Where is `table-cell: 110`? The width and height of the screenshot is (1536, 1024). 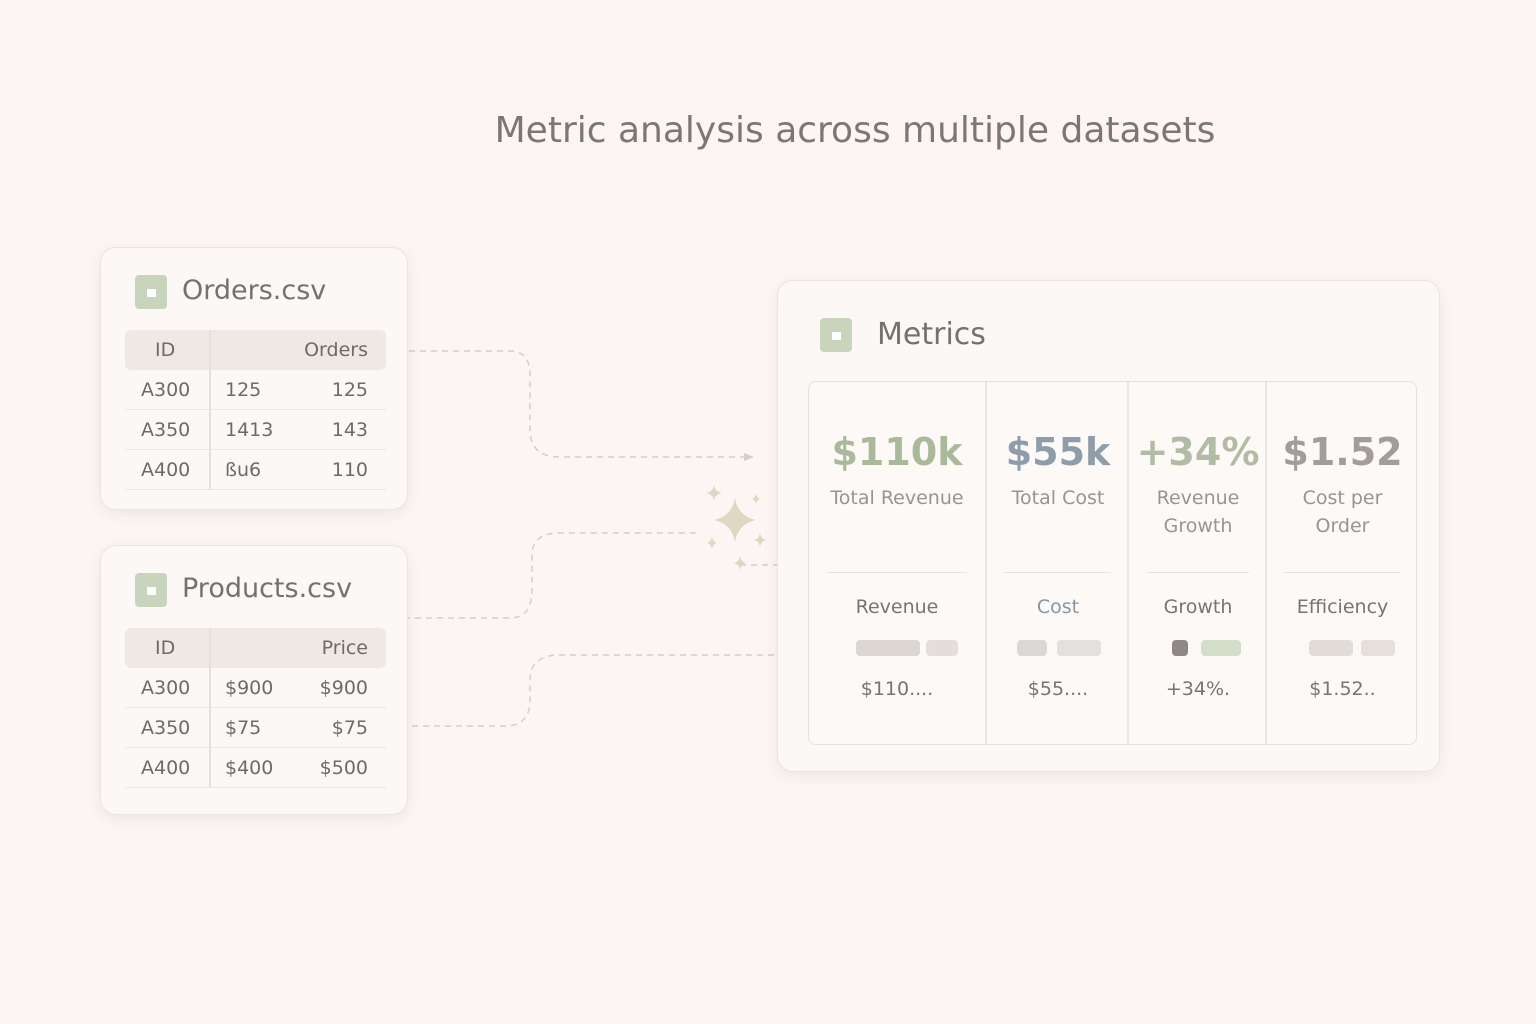 table-cell: 110 is located at coordinates (349, 469).